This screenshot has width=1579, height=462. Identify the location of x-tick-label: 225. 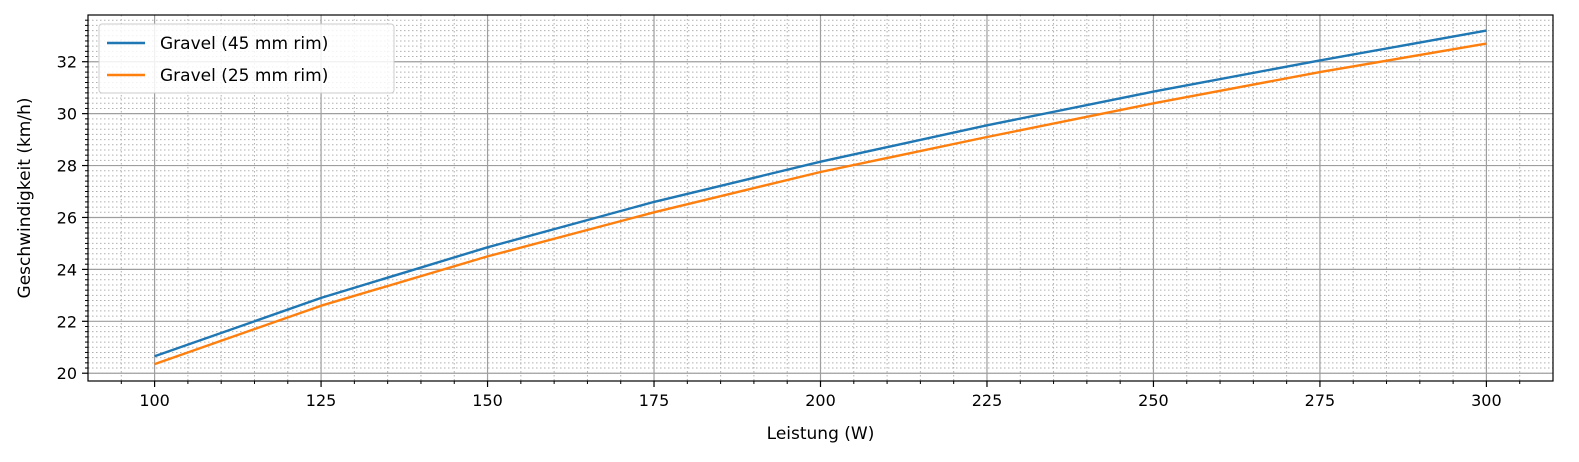
(987, 400).